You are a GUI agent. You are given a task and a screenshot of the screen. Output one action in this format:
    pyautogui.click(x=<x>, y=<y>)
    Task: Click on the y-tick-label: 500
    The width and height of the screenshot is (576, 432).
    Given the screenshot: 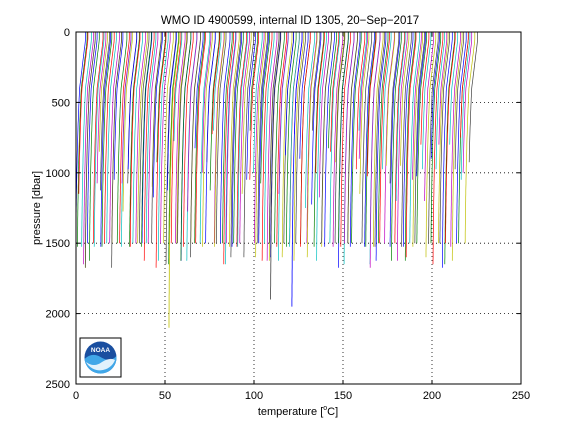 What is the action you would take?
    pyautogui.click(x=61, y=103)
    